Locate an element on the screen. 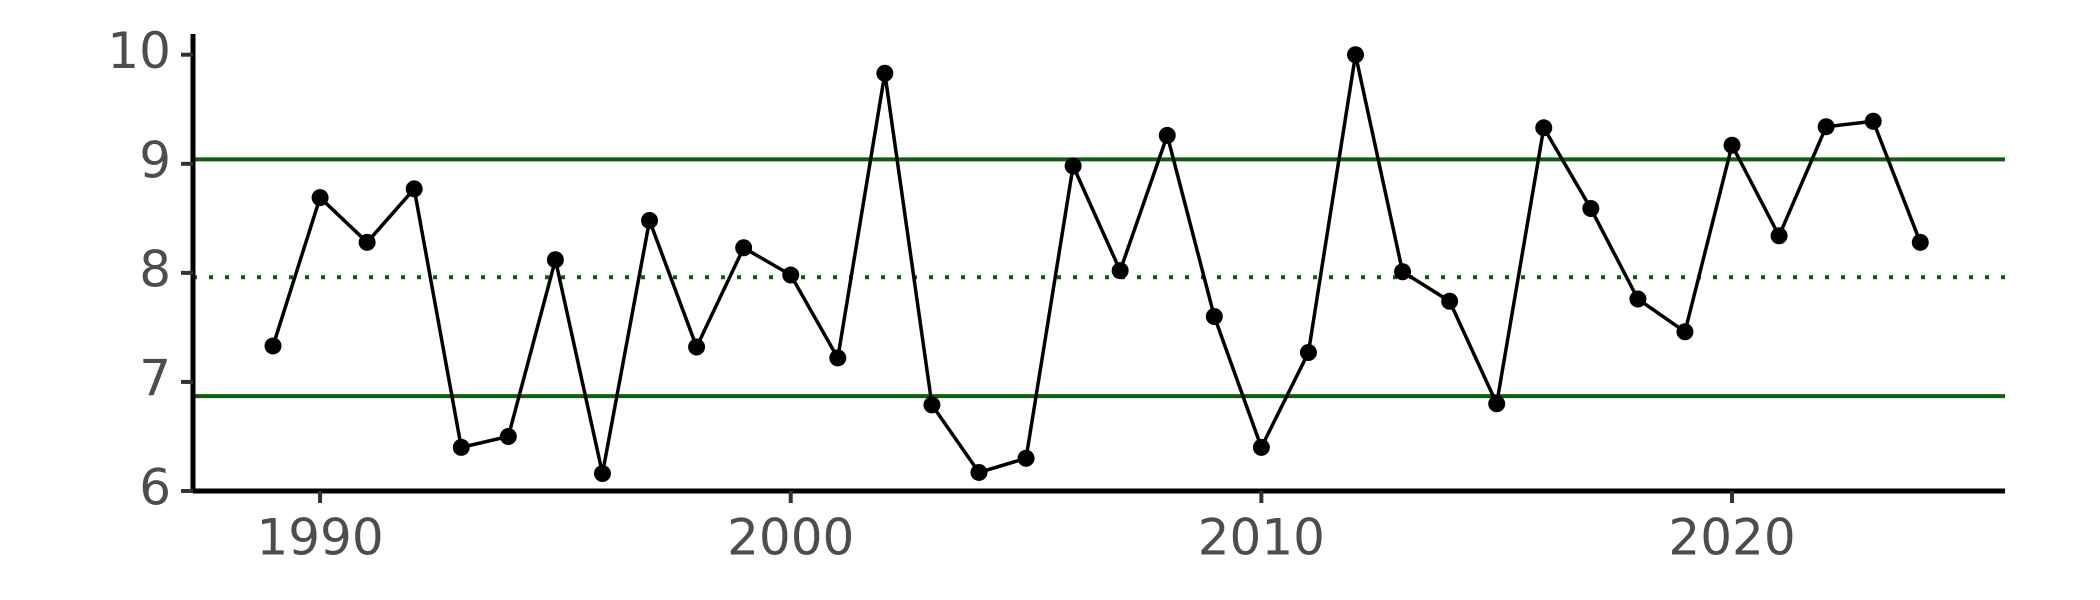 Image resolution: width=2100 pixels, height=600 pixels. x-tick-label: 1990 is located at coordinates (319, 538).